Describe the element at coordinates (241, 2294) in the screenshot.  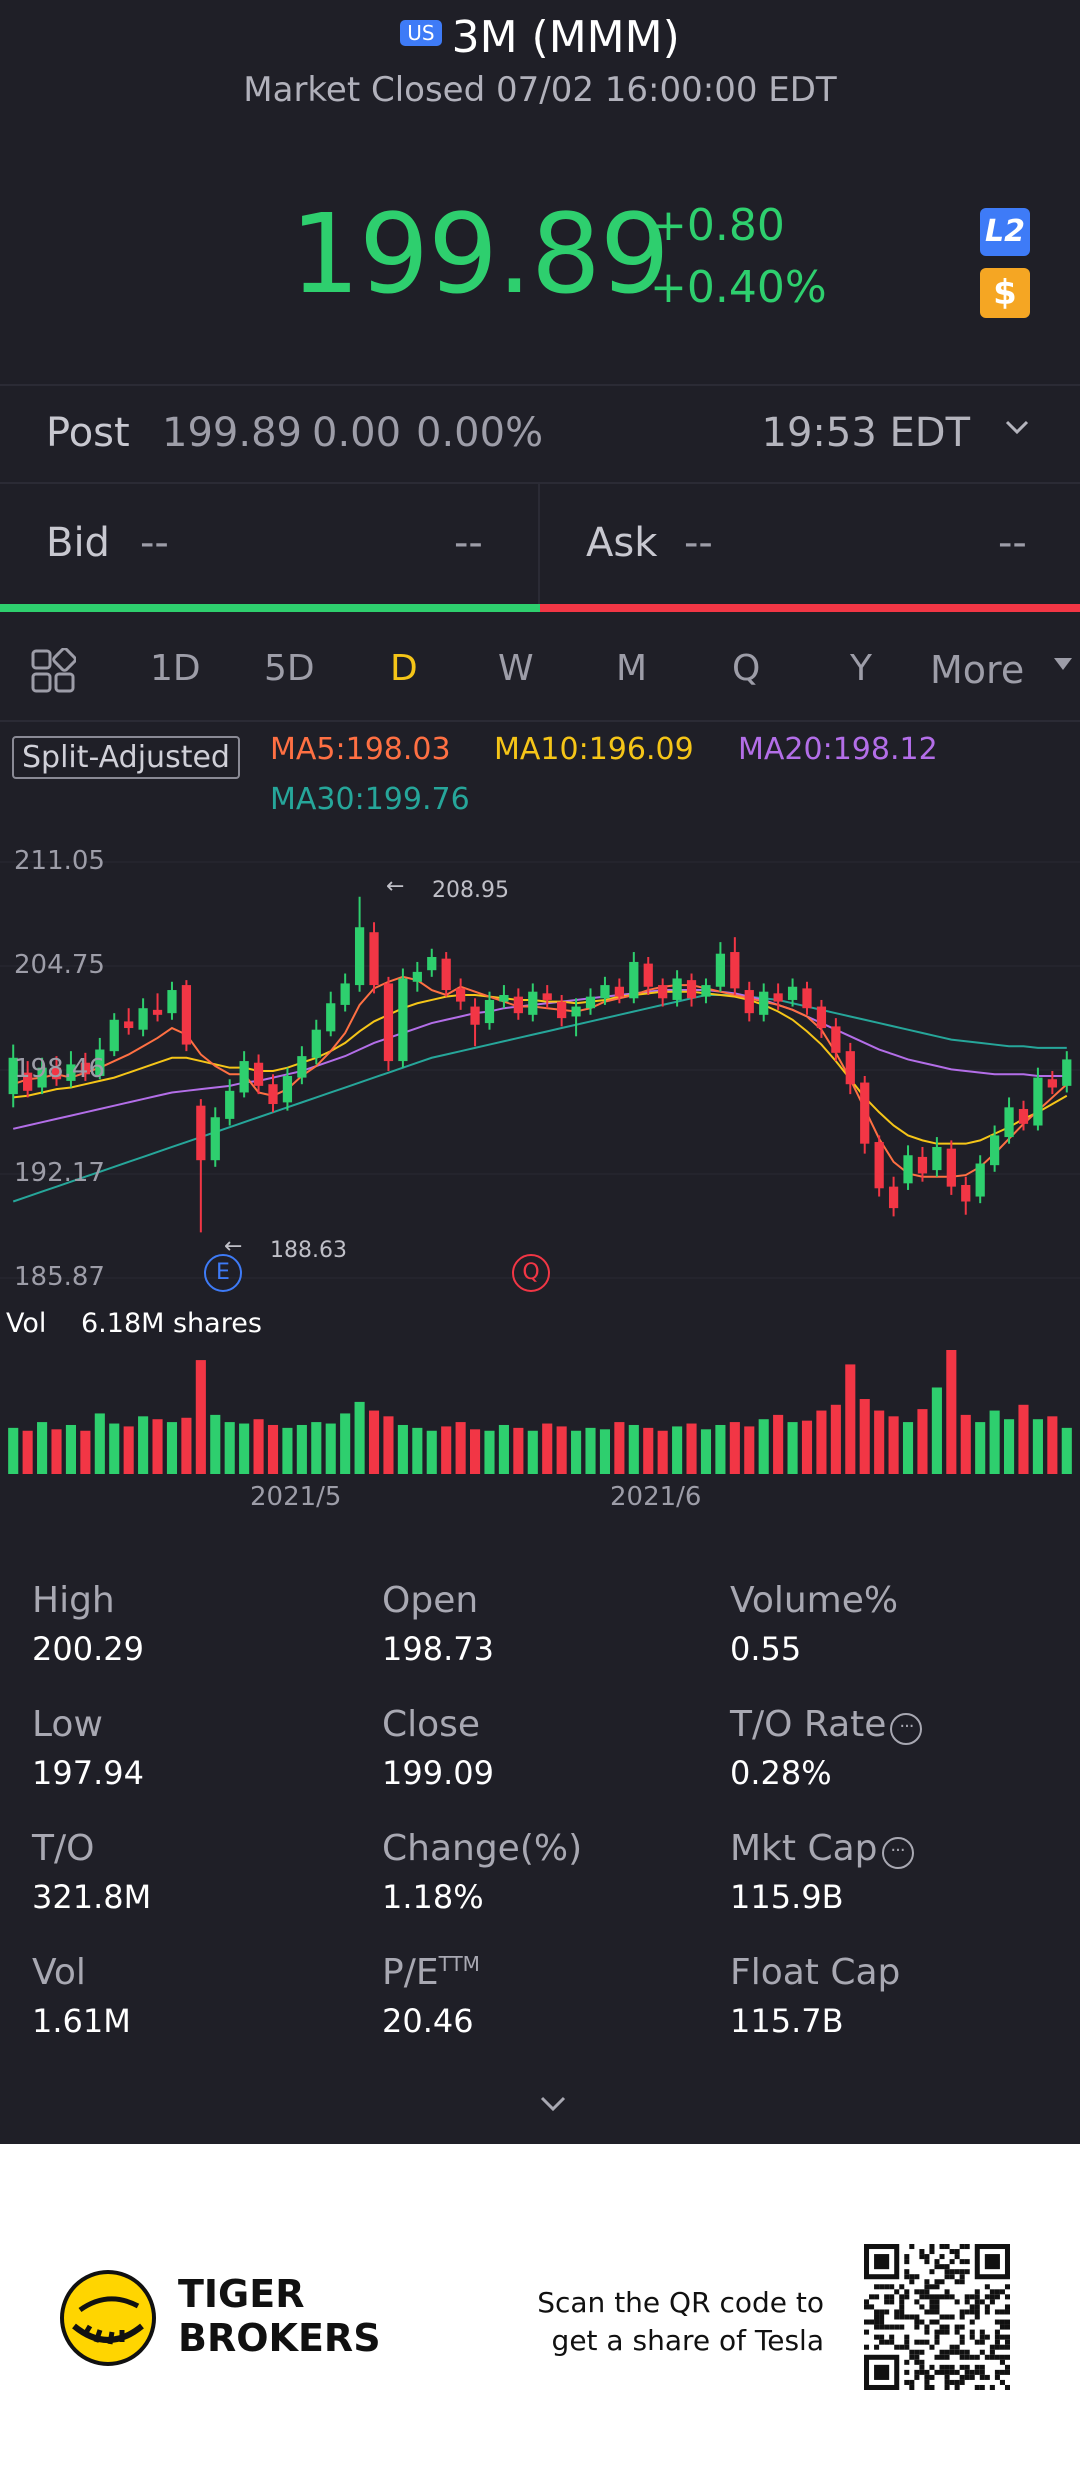
I see `brand-line-1: TIGER` at that location.